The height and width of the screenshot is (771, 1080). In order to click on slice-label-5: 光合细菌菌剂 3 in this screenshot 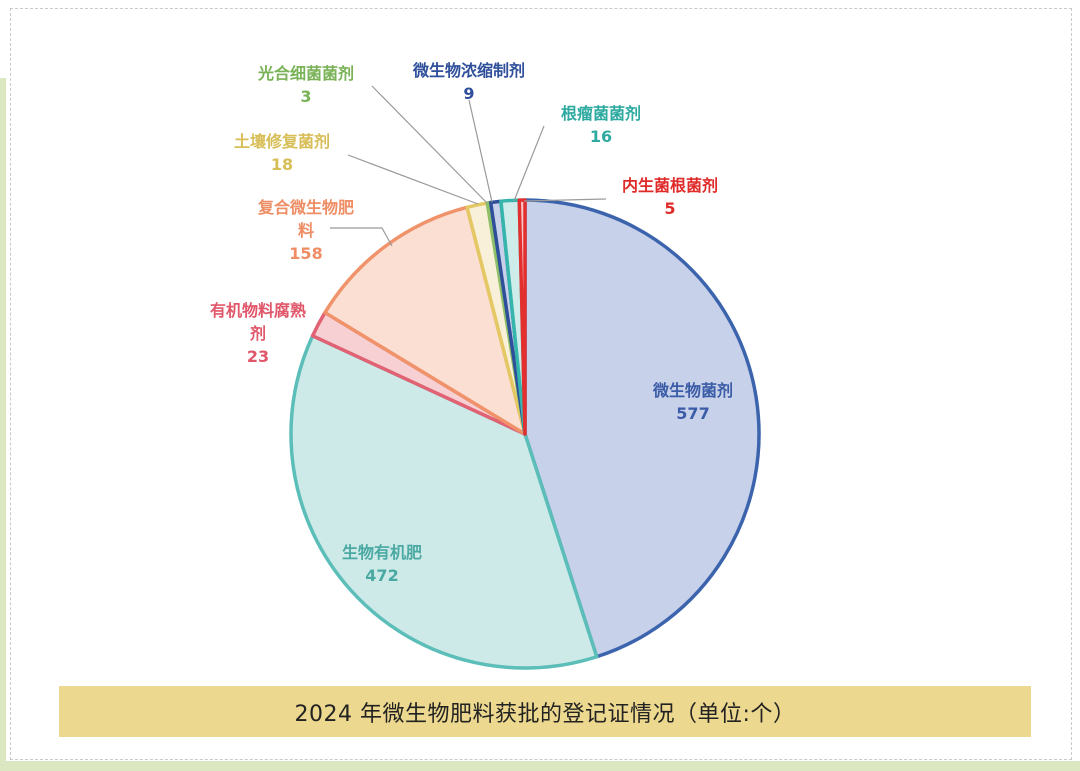, I will do `click(305, 85)`.